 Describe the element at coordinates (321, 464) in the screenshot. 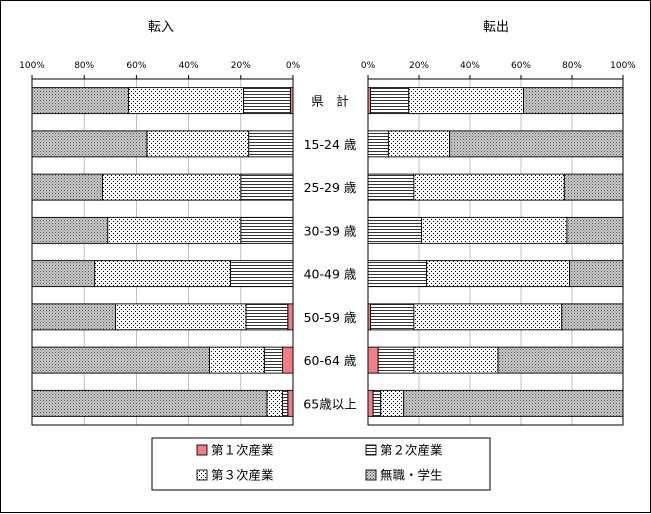

I see `legend-box` at that location.